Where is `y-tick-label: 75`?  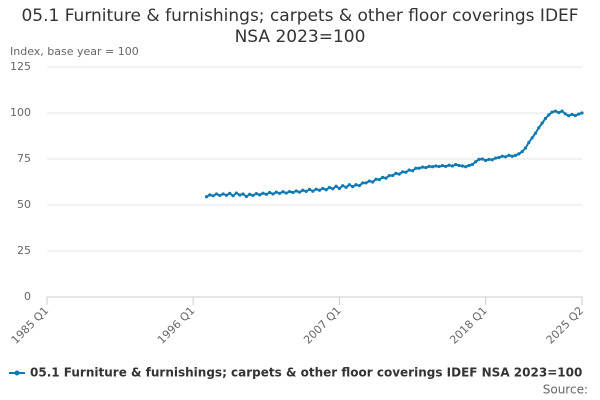 y-tick-label: 75 is located at coordinates (24, 158).